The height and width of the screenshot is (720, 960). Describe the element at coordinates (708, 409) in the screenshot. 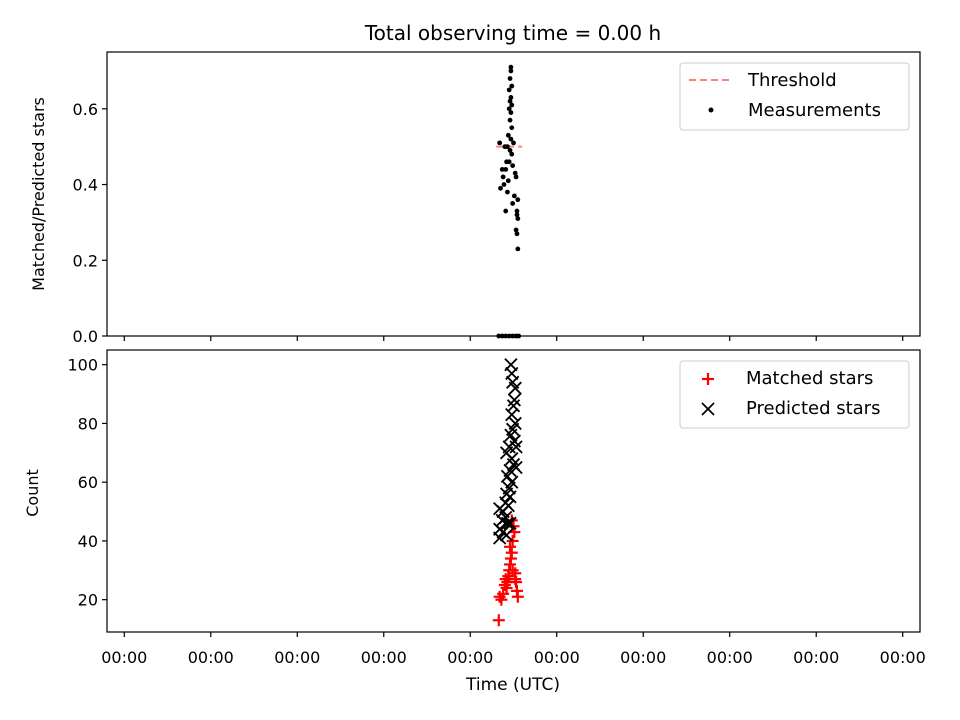

I see `legend-predicted-swatch` at that location.